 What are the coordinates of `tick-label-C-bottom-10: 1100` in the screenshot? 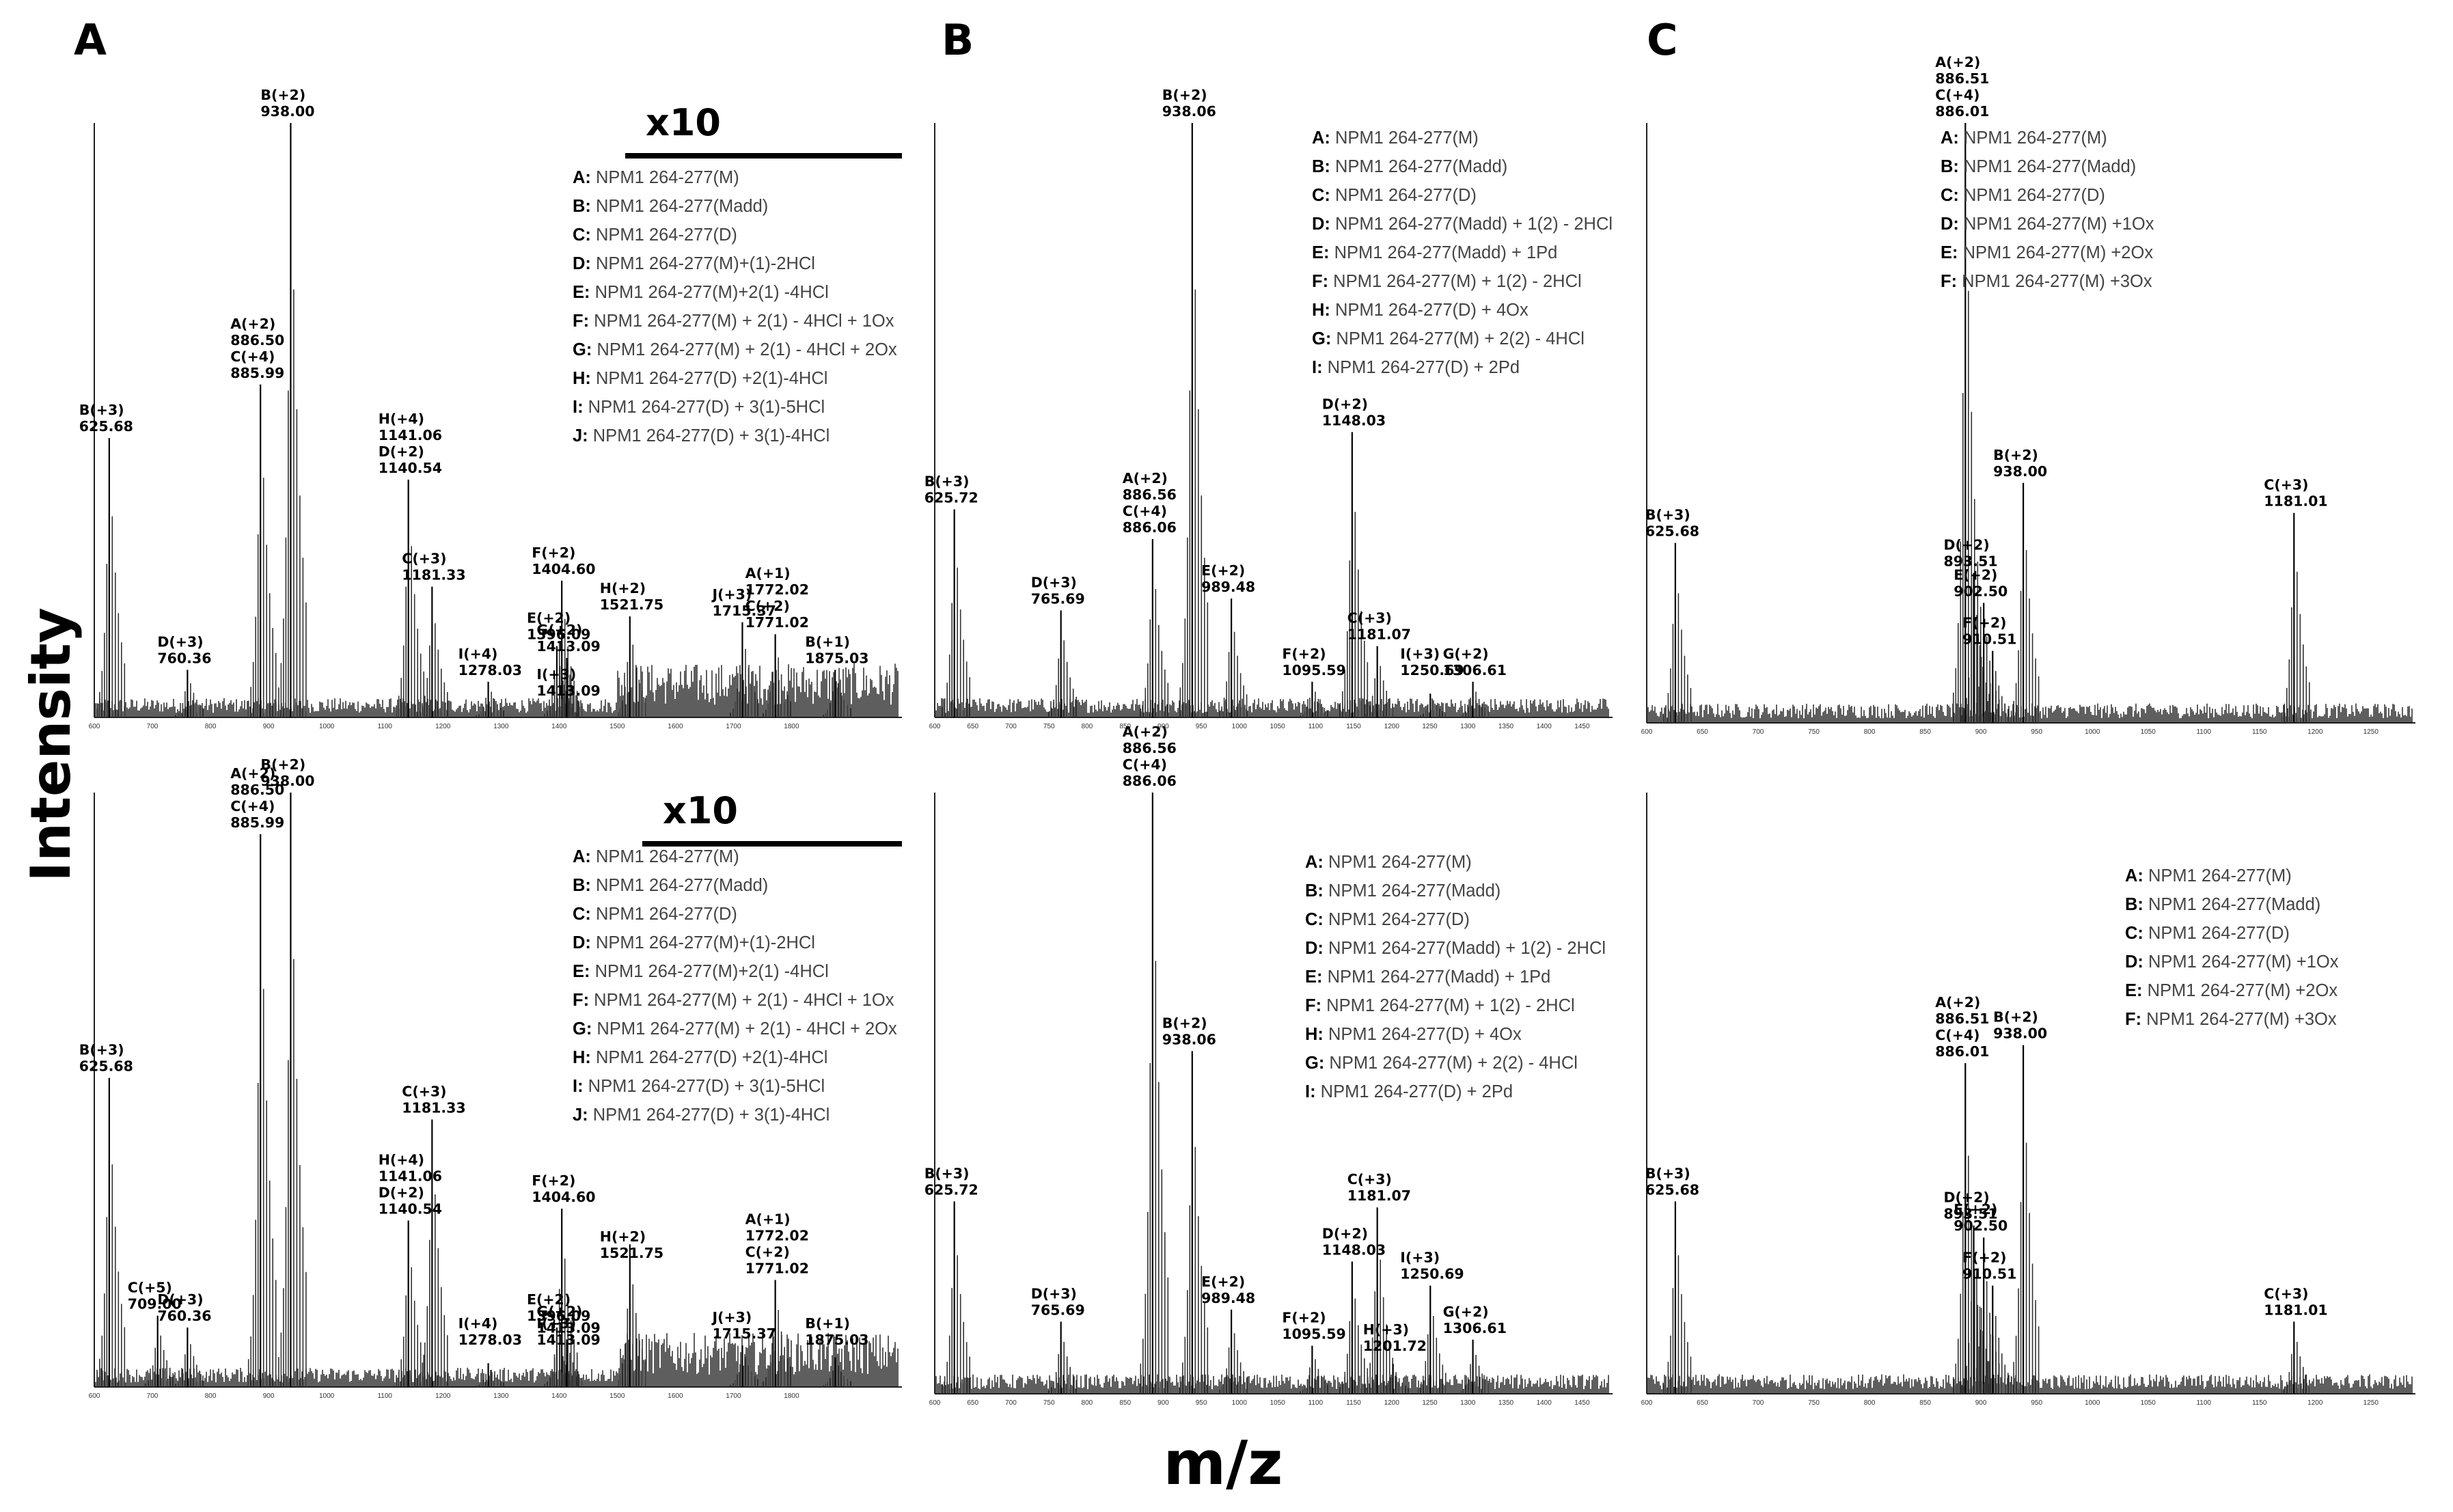 It's located at (2203, 1403).